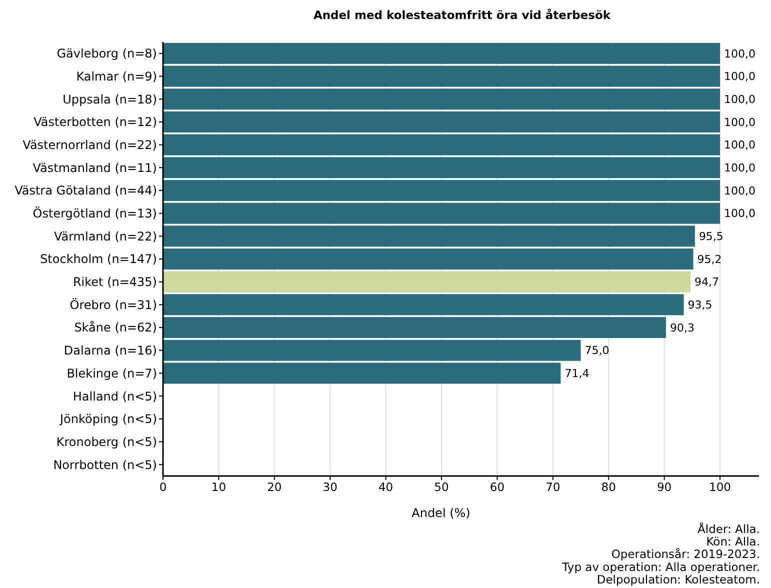 This screenshot has width=771, height=588. I want to click on data-label: 93,5, so click(700, 305).